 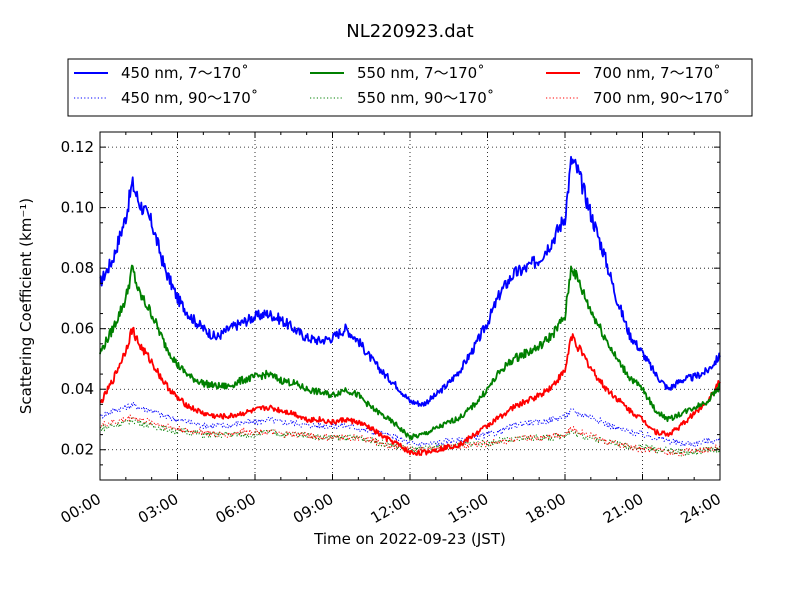 What do you see at coordinates (189, 98) in the screenshot?
I see `legend-label: 450 nm, 90～170˚` at bounding box center [189, 98].